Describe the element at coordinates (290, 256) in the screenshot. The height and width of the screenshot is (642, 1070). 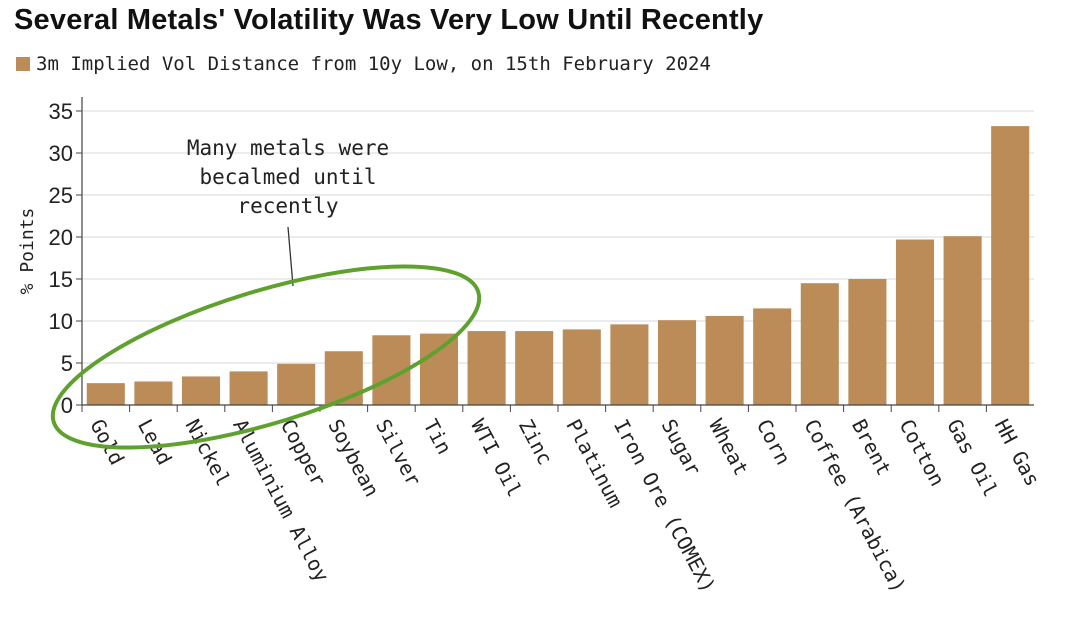
I see `annotation-pointer` at that location.